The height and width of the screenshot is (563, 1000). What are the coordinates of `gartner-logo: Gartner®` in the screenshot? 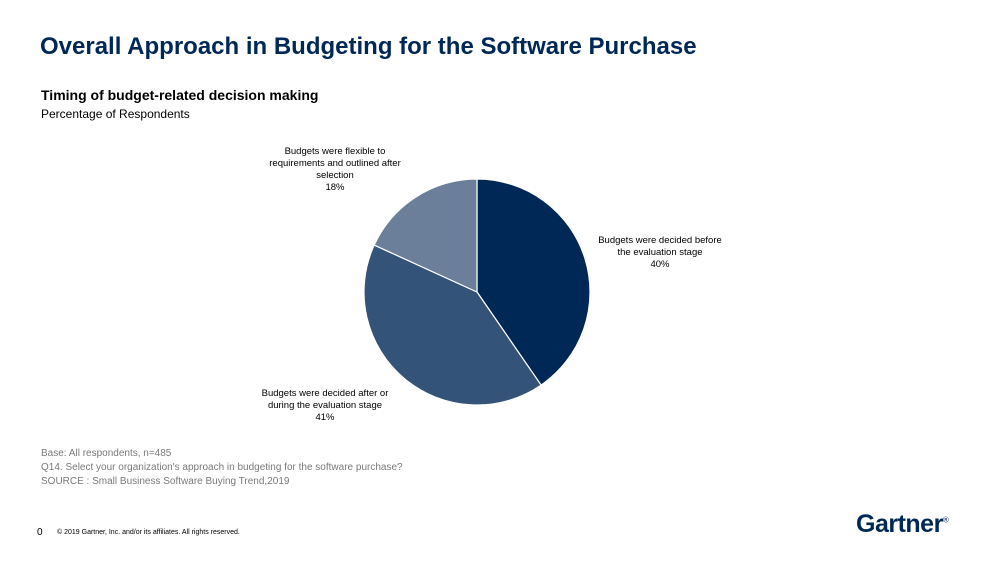 It's located at (902, 524).